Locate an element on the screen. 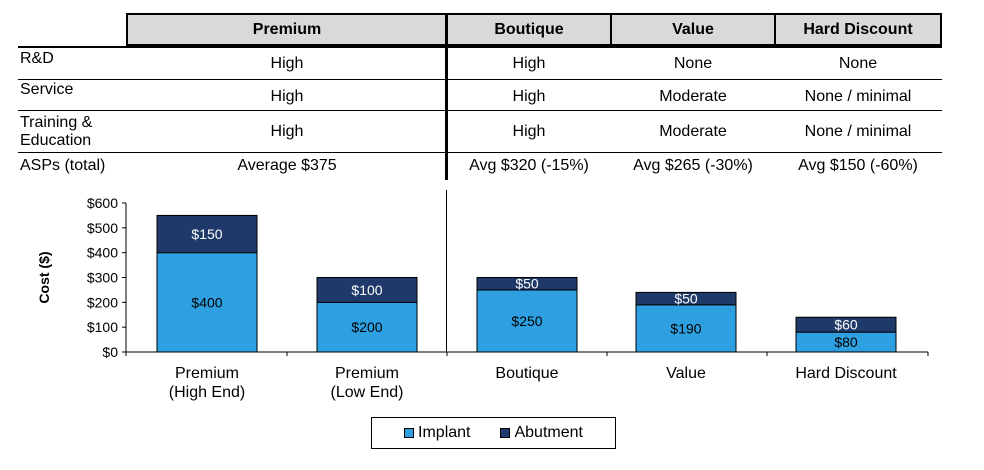 The height and width of the screenshot is (470, 984). header-border is located at coordinates (534, 29).